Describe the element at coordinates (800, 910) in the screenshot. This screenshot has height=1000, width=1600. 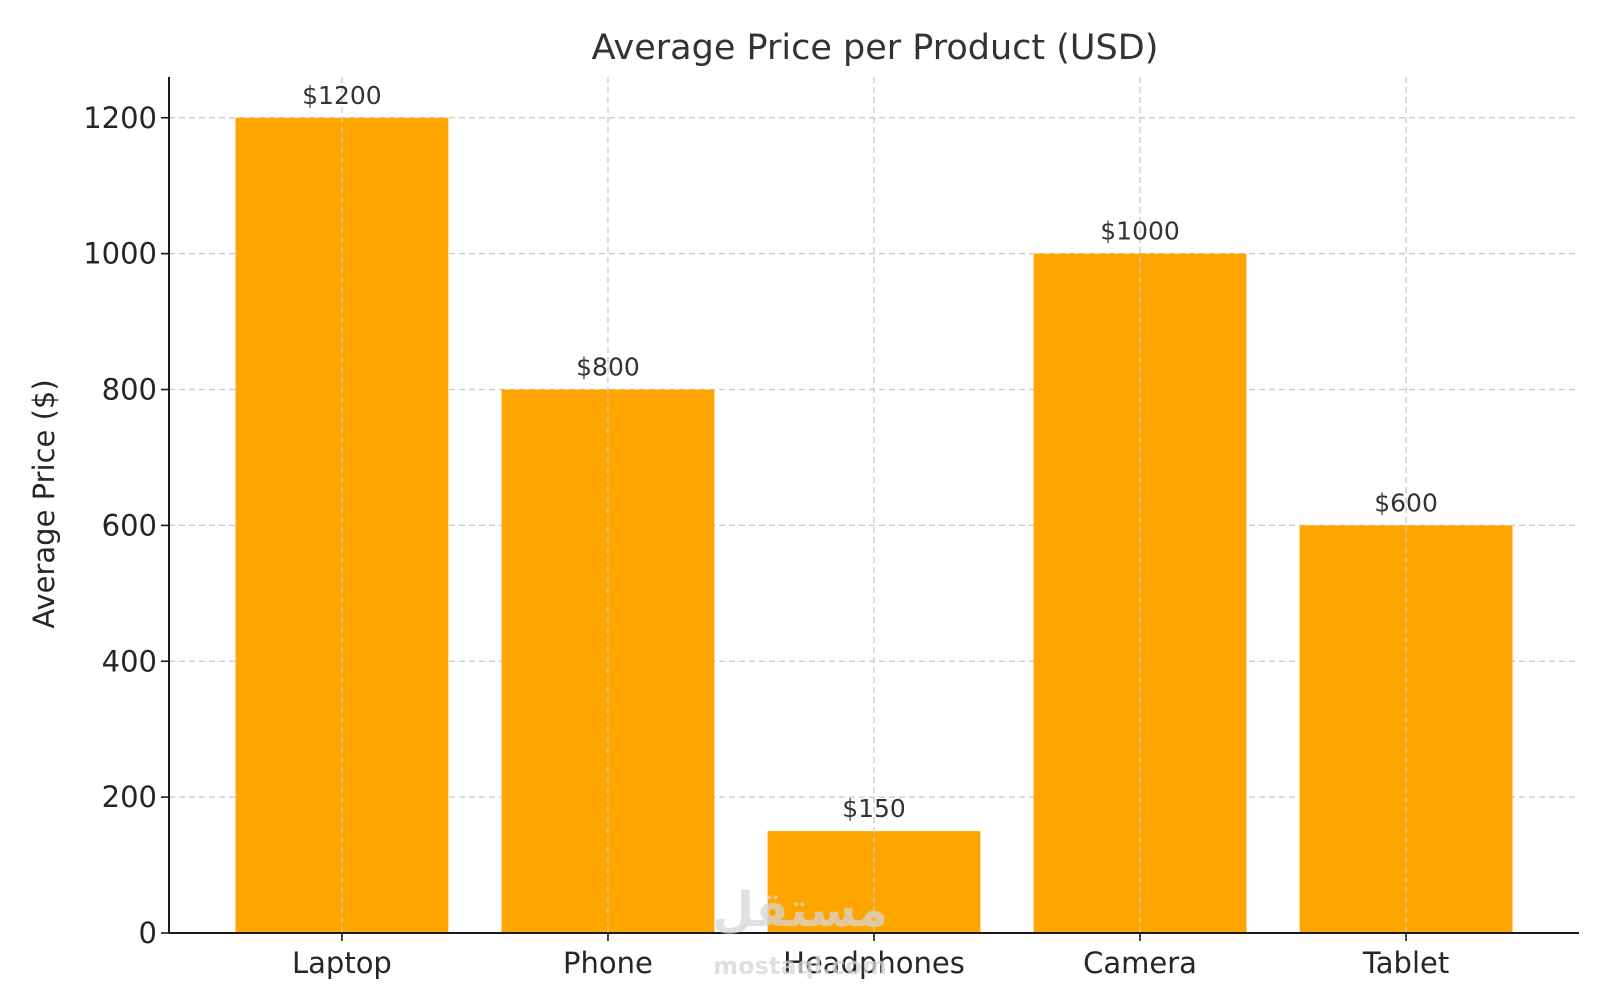
I see `watermark-arabic: مستقل` at that location.